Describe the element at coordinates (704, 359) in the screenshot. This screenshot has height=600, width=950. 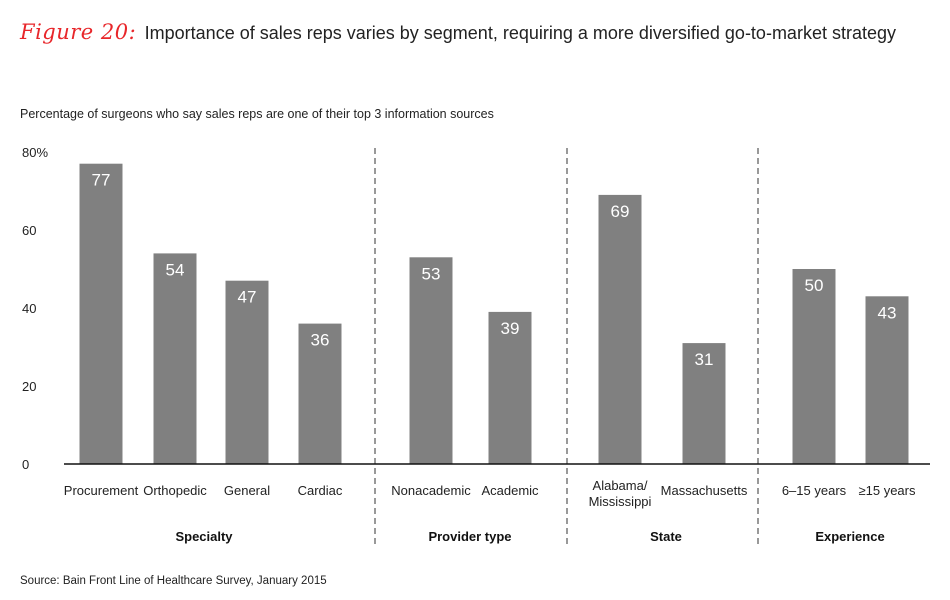
I see `bar-value-label: 31` at that location.